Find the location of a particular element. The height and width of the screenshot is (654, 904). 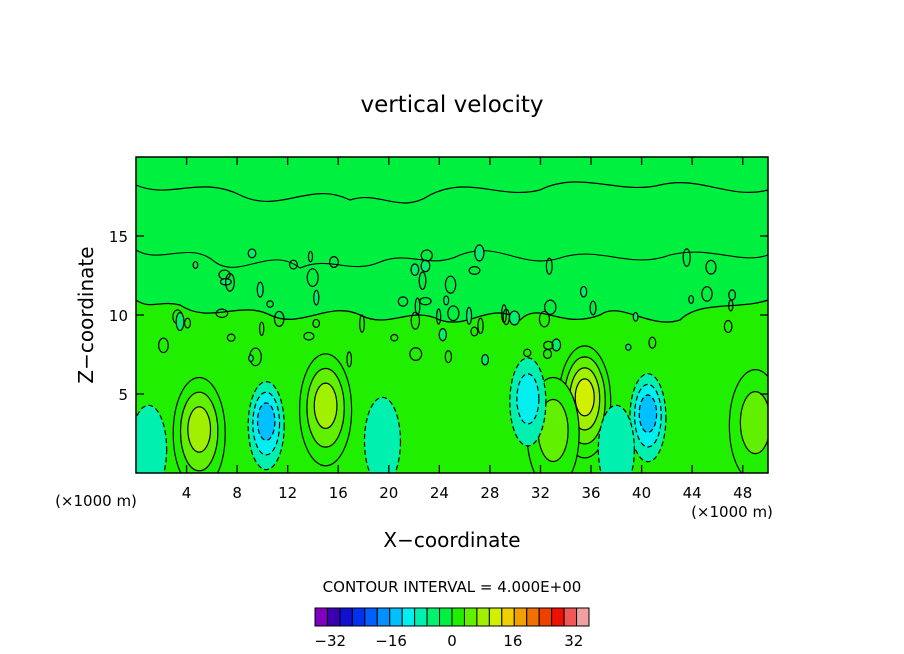

colorbar-tick-label: 0 is located at coordinates (452, 641).